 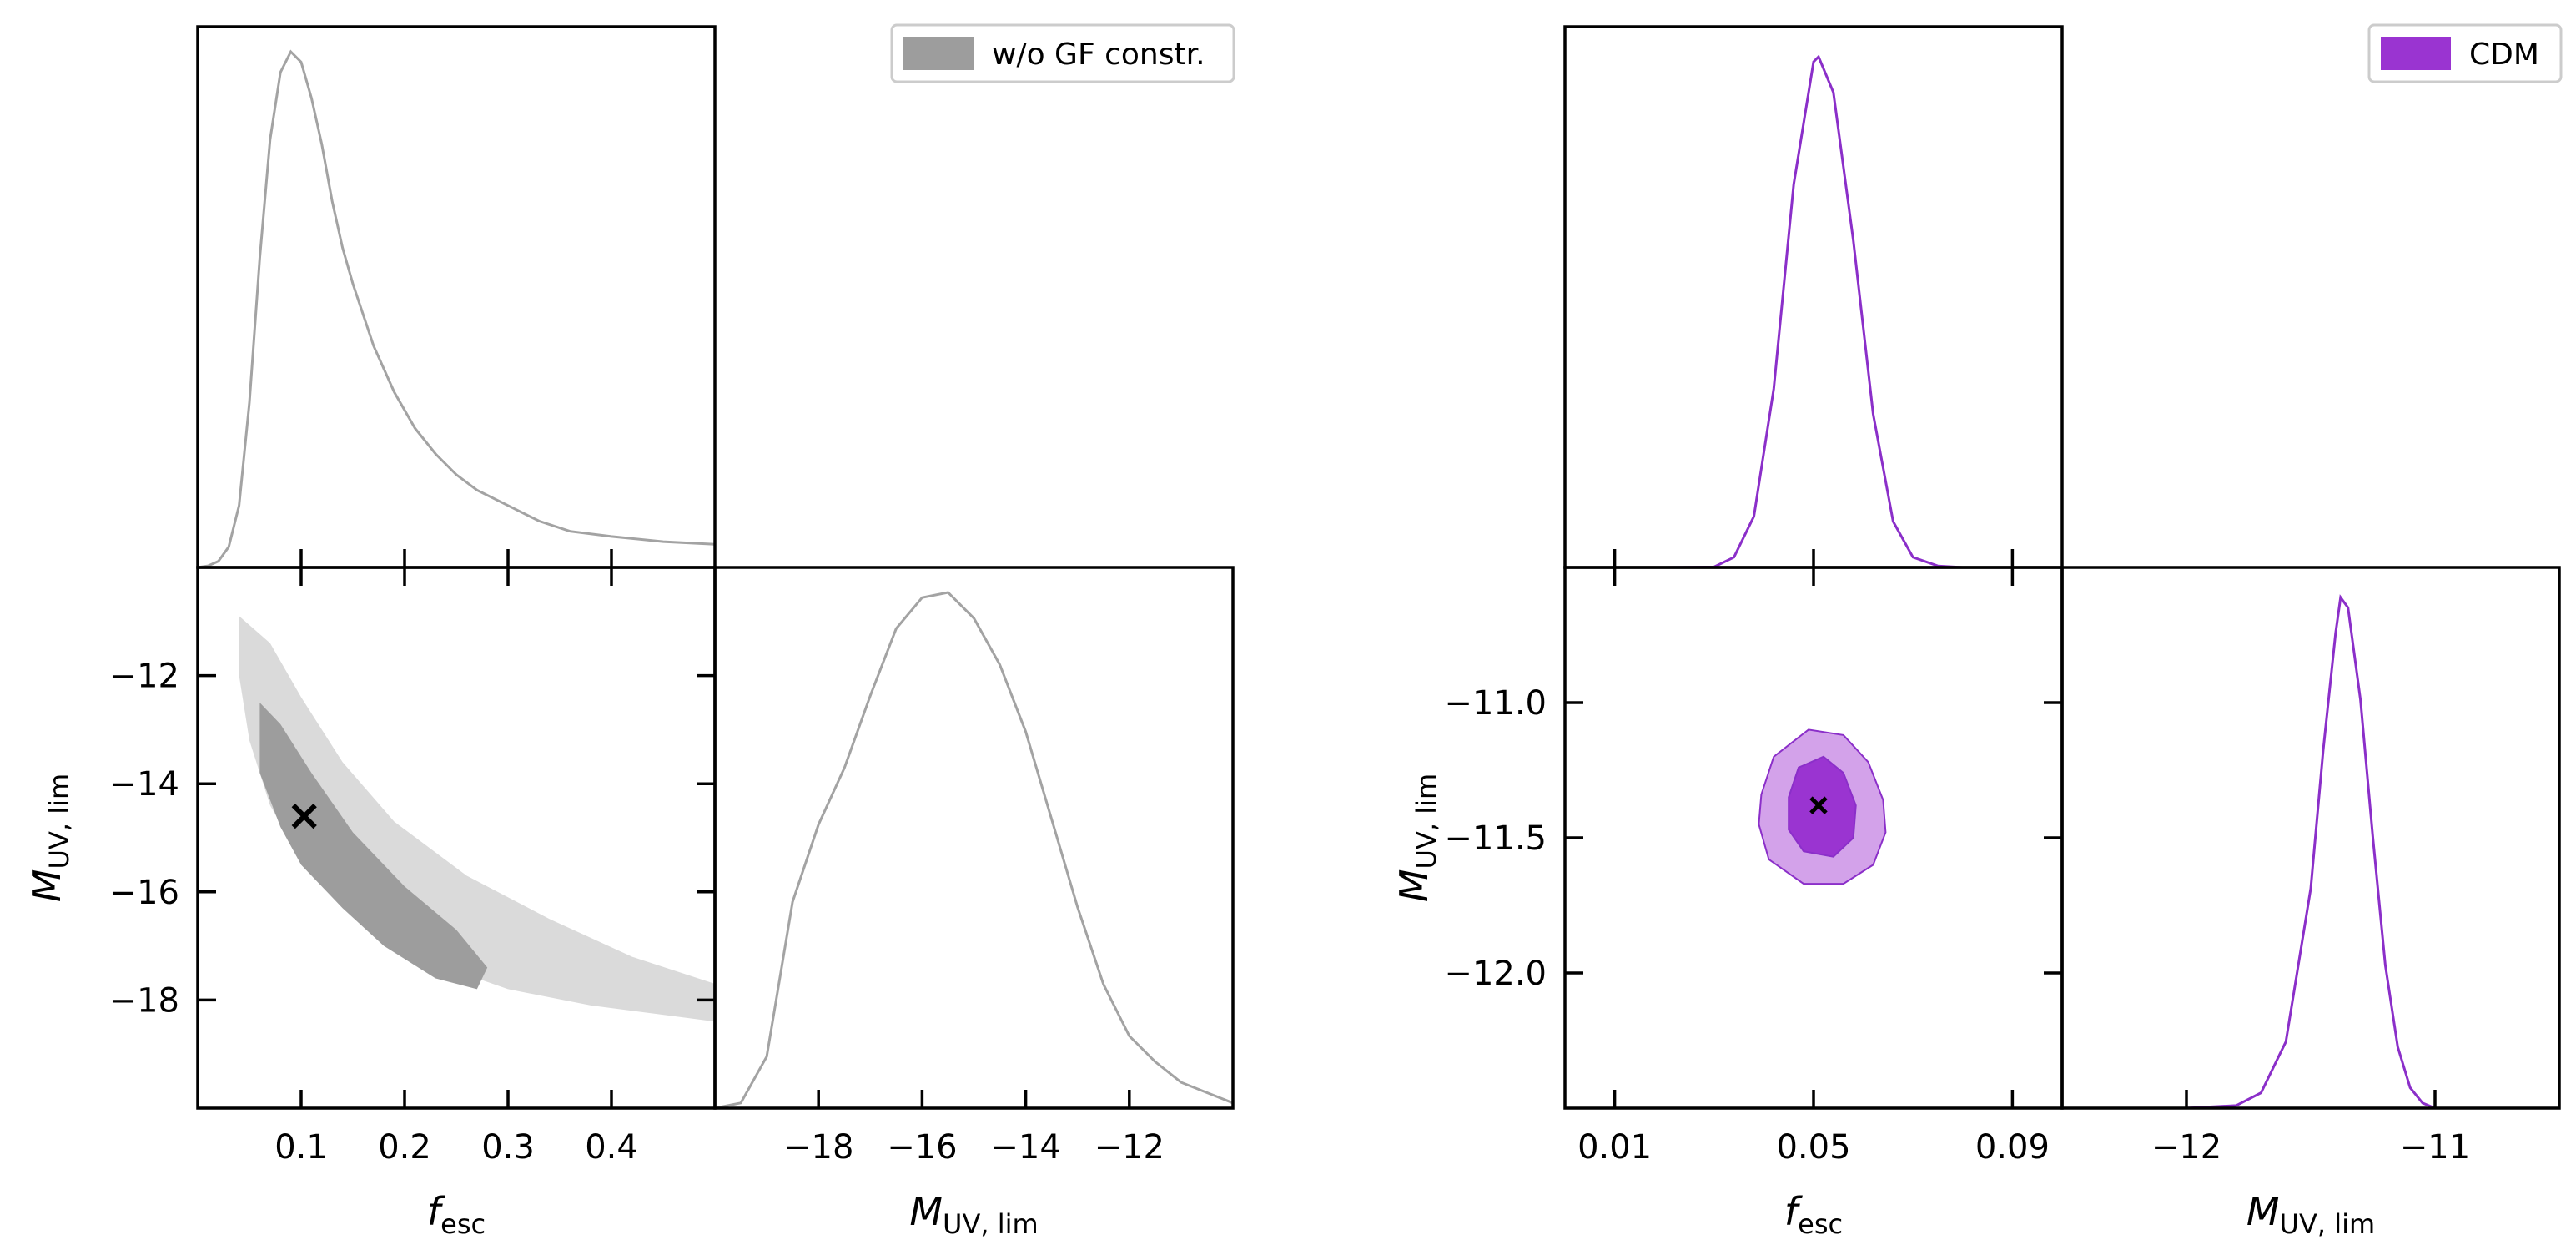 What do you see at coordinates (373, 846) in the screenshot?
I see `contour-inner-region` at bounding box center [373, 846].